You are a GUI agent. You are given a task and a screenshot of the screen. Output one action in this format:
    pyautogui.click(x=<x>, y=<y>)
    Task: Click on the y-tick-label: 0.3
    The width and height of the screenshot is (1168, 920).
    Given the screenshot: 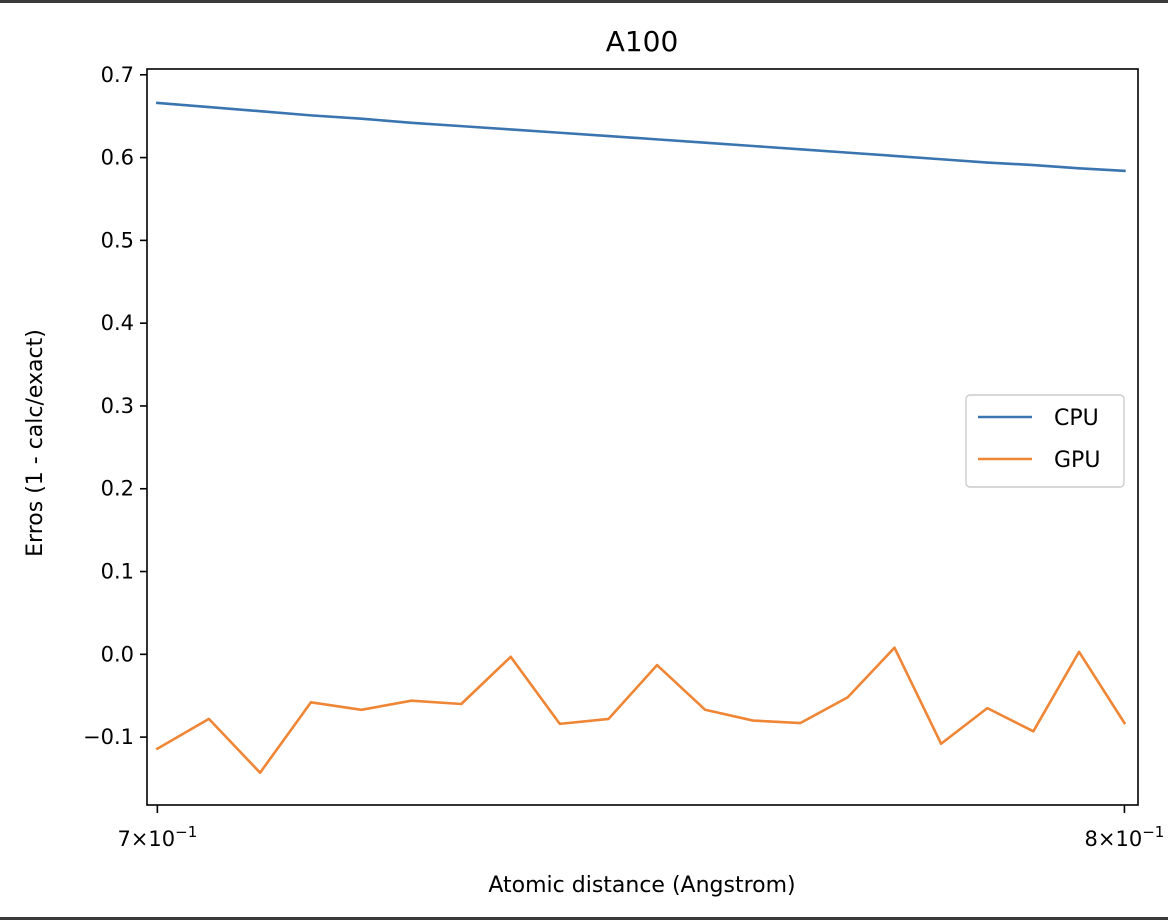 What is the action you would take?
    pyautogui.click(x=117, y=406)
    